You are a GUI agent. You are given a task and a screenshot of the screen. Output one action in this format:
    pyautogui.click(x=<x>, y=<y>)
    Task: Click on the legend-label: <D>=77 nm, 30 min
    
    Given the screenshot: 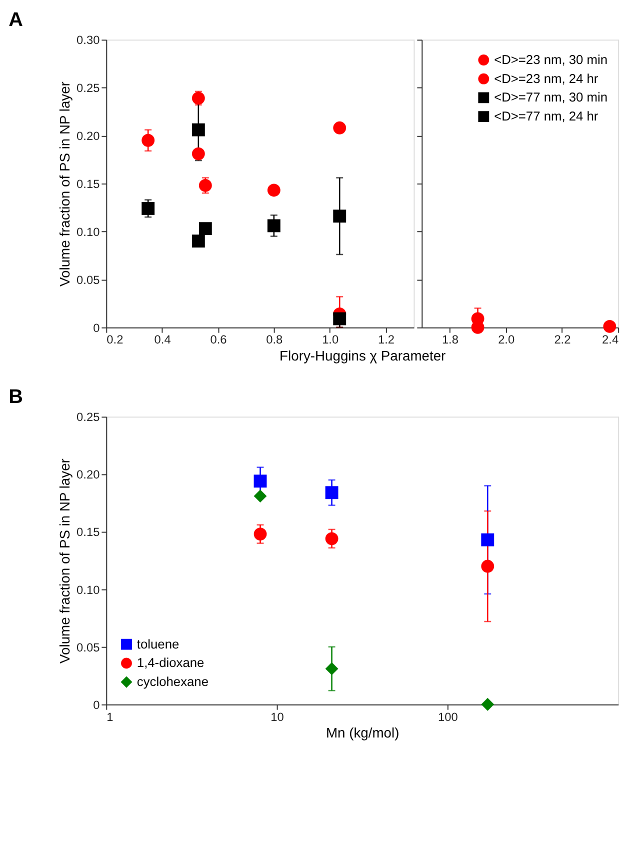 What is the action you would take?
    pyautogui.click(x=551, y=97)
    